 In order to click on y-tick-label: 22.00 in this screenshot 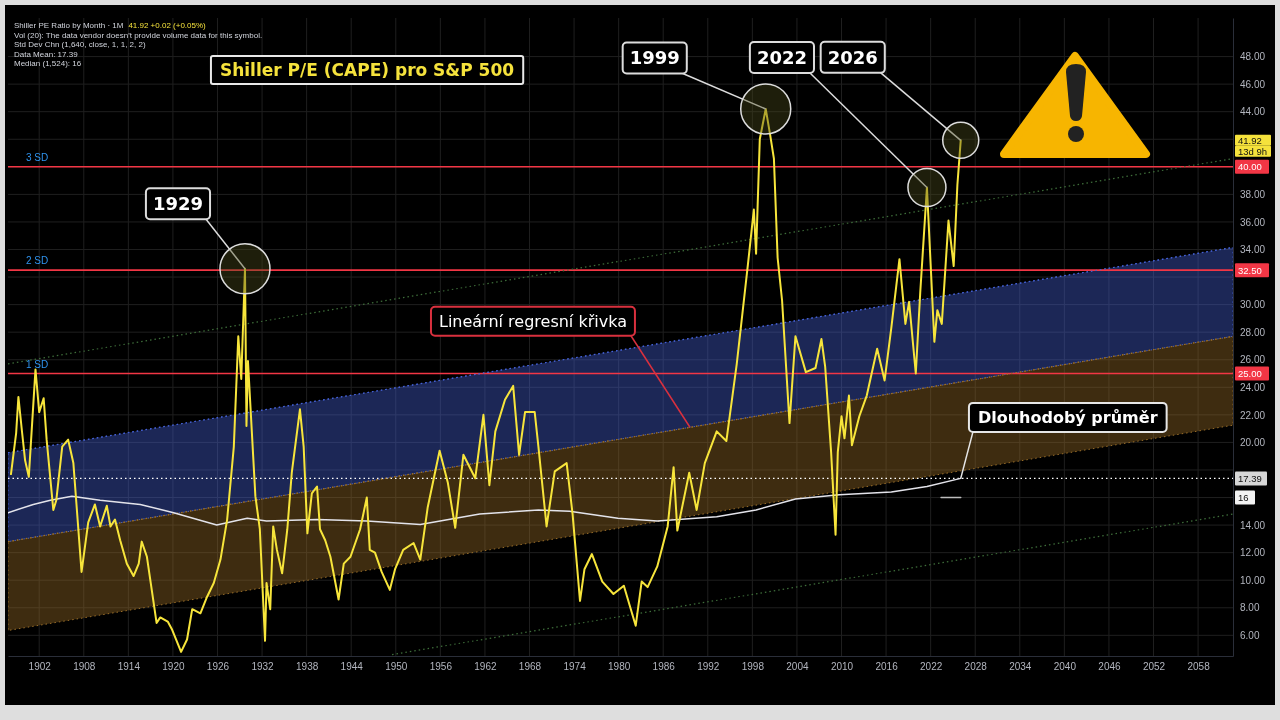, I will do `click(1253, 415)`.